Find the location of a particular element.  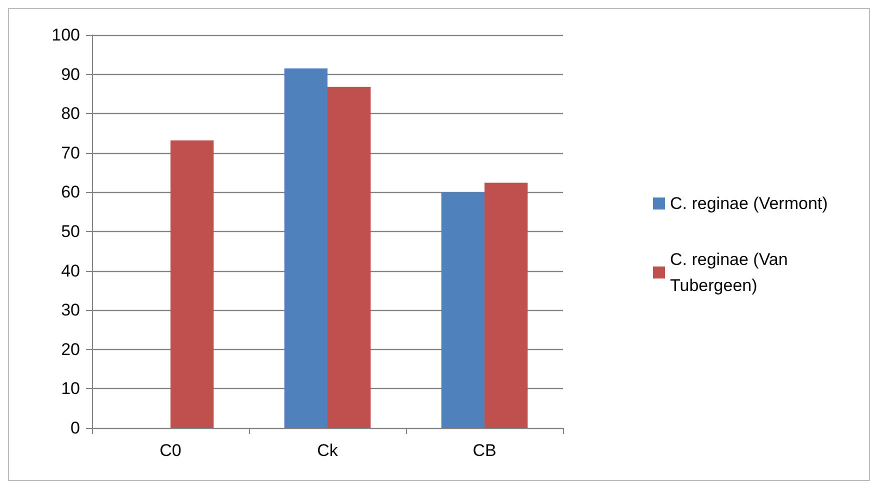

y-tick-label: 10 is located at coordinates (70, 388).